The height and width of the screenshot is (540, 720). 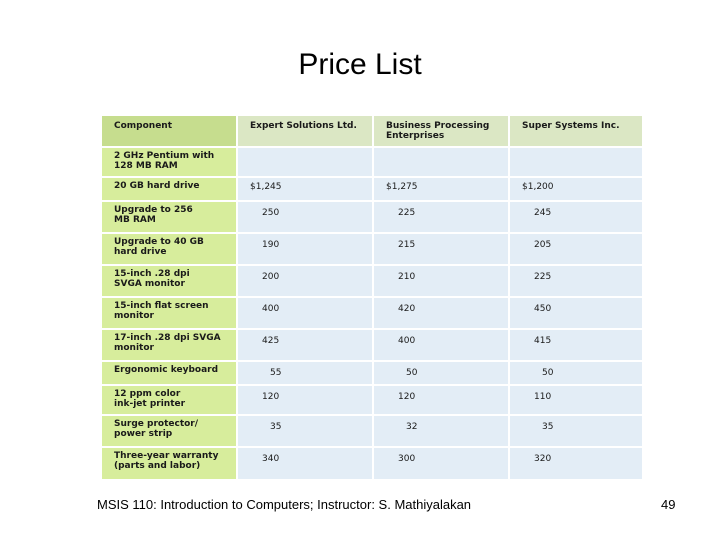 What do you see at coordinates (577, 464) in the screenshot?
I see `row-price: 320` at bounding box center [577, 464].